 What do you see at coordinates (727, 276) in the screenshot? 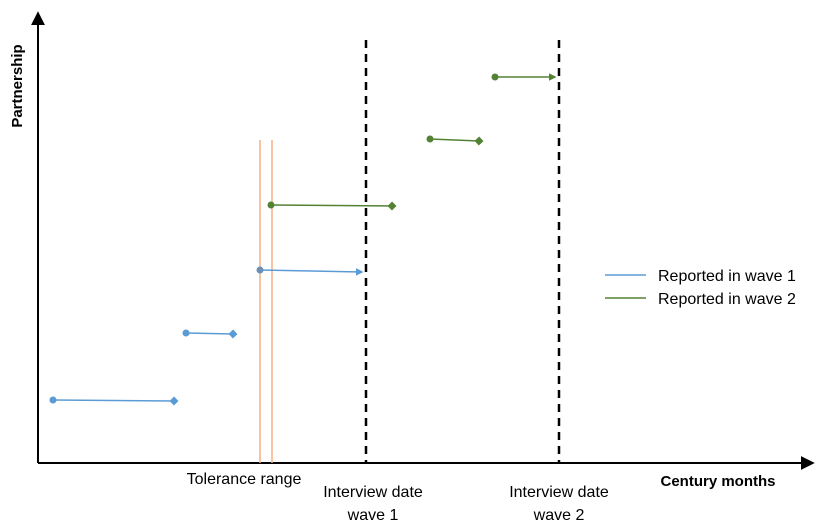
I see `legend-label-wave1: Reported in wave 1` at bounding box center [727, 276].